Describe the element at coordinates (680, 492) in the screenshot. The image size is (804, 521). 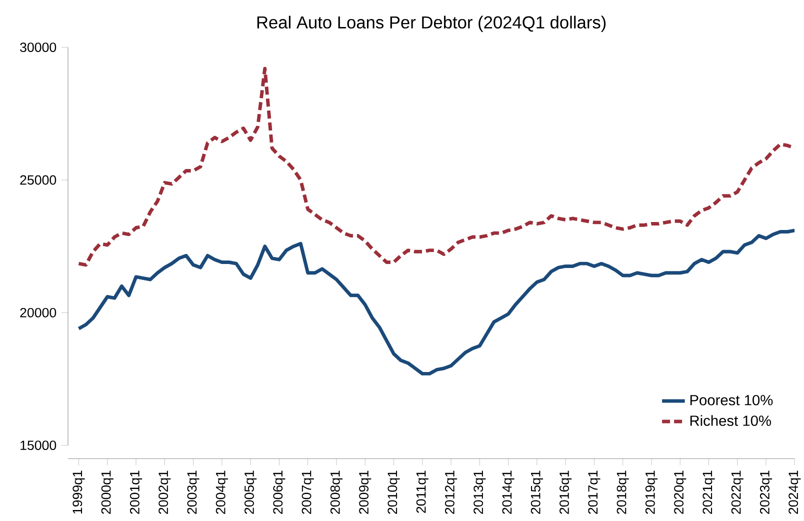
I see `x-tick-label: 2020q1` at that location.